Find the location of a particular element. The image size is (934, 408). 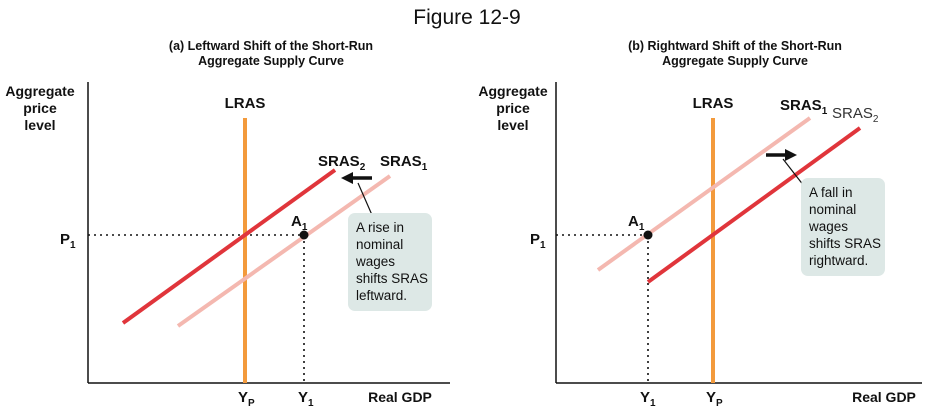

panel-a-yp-label: YP is located at coordinates (246, 398).